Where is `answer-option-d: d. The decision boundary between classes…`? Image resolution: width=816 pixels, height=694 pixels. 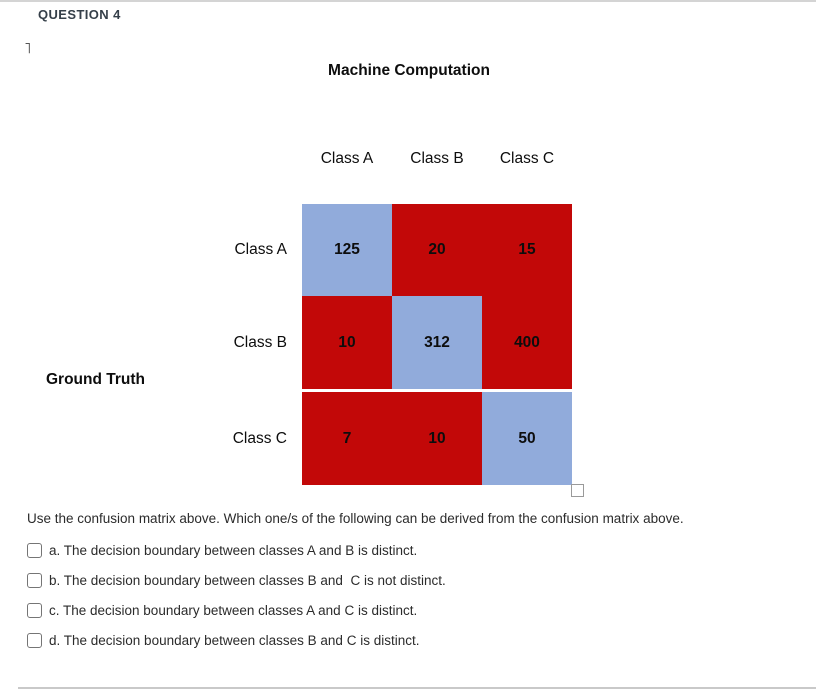 answer-option-d: d. The decision boundary between classes… is located at coordinates (223, 640).